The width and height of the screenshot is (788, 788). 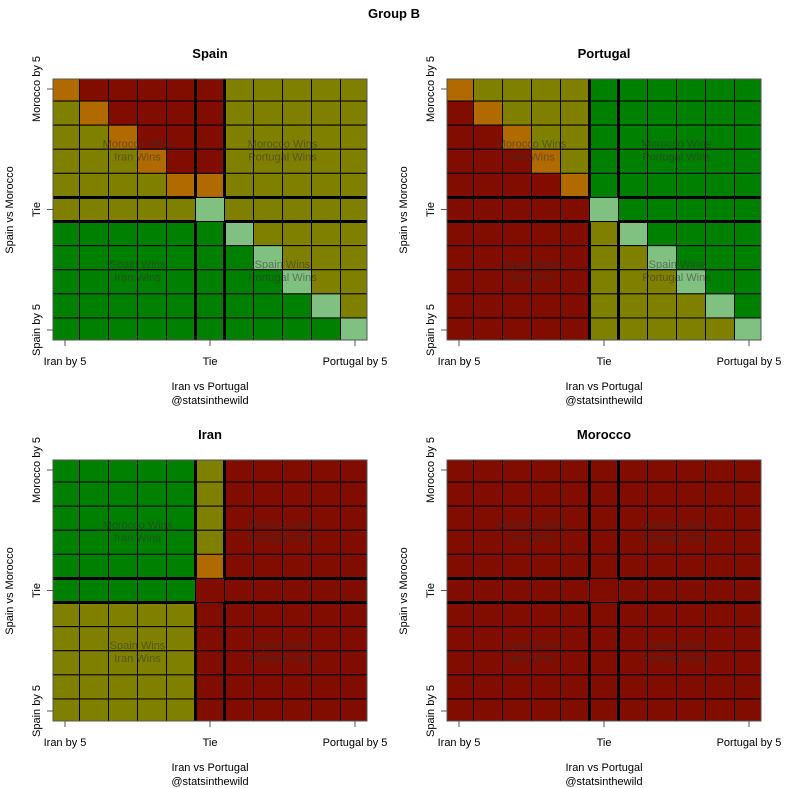 I want to click on panel-title: Morocco, so click(x=604, y=434).